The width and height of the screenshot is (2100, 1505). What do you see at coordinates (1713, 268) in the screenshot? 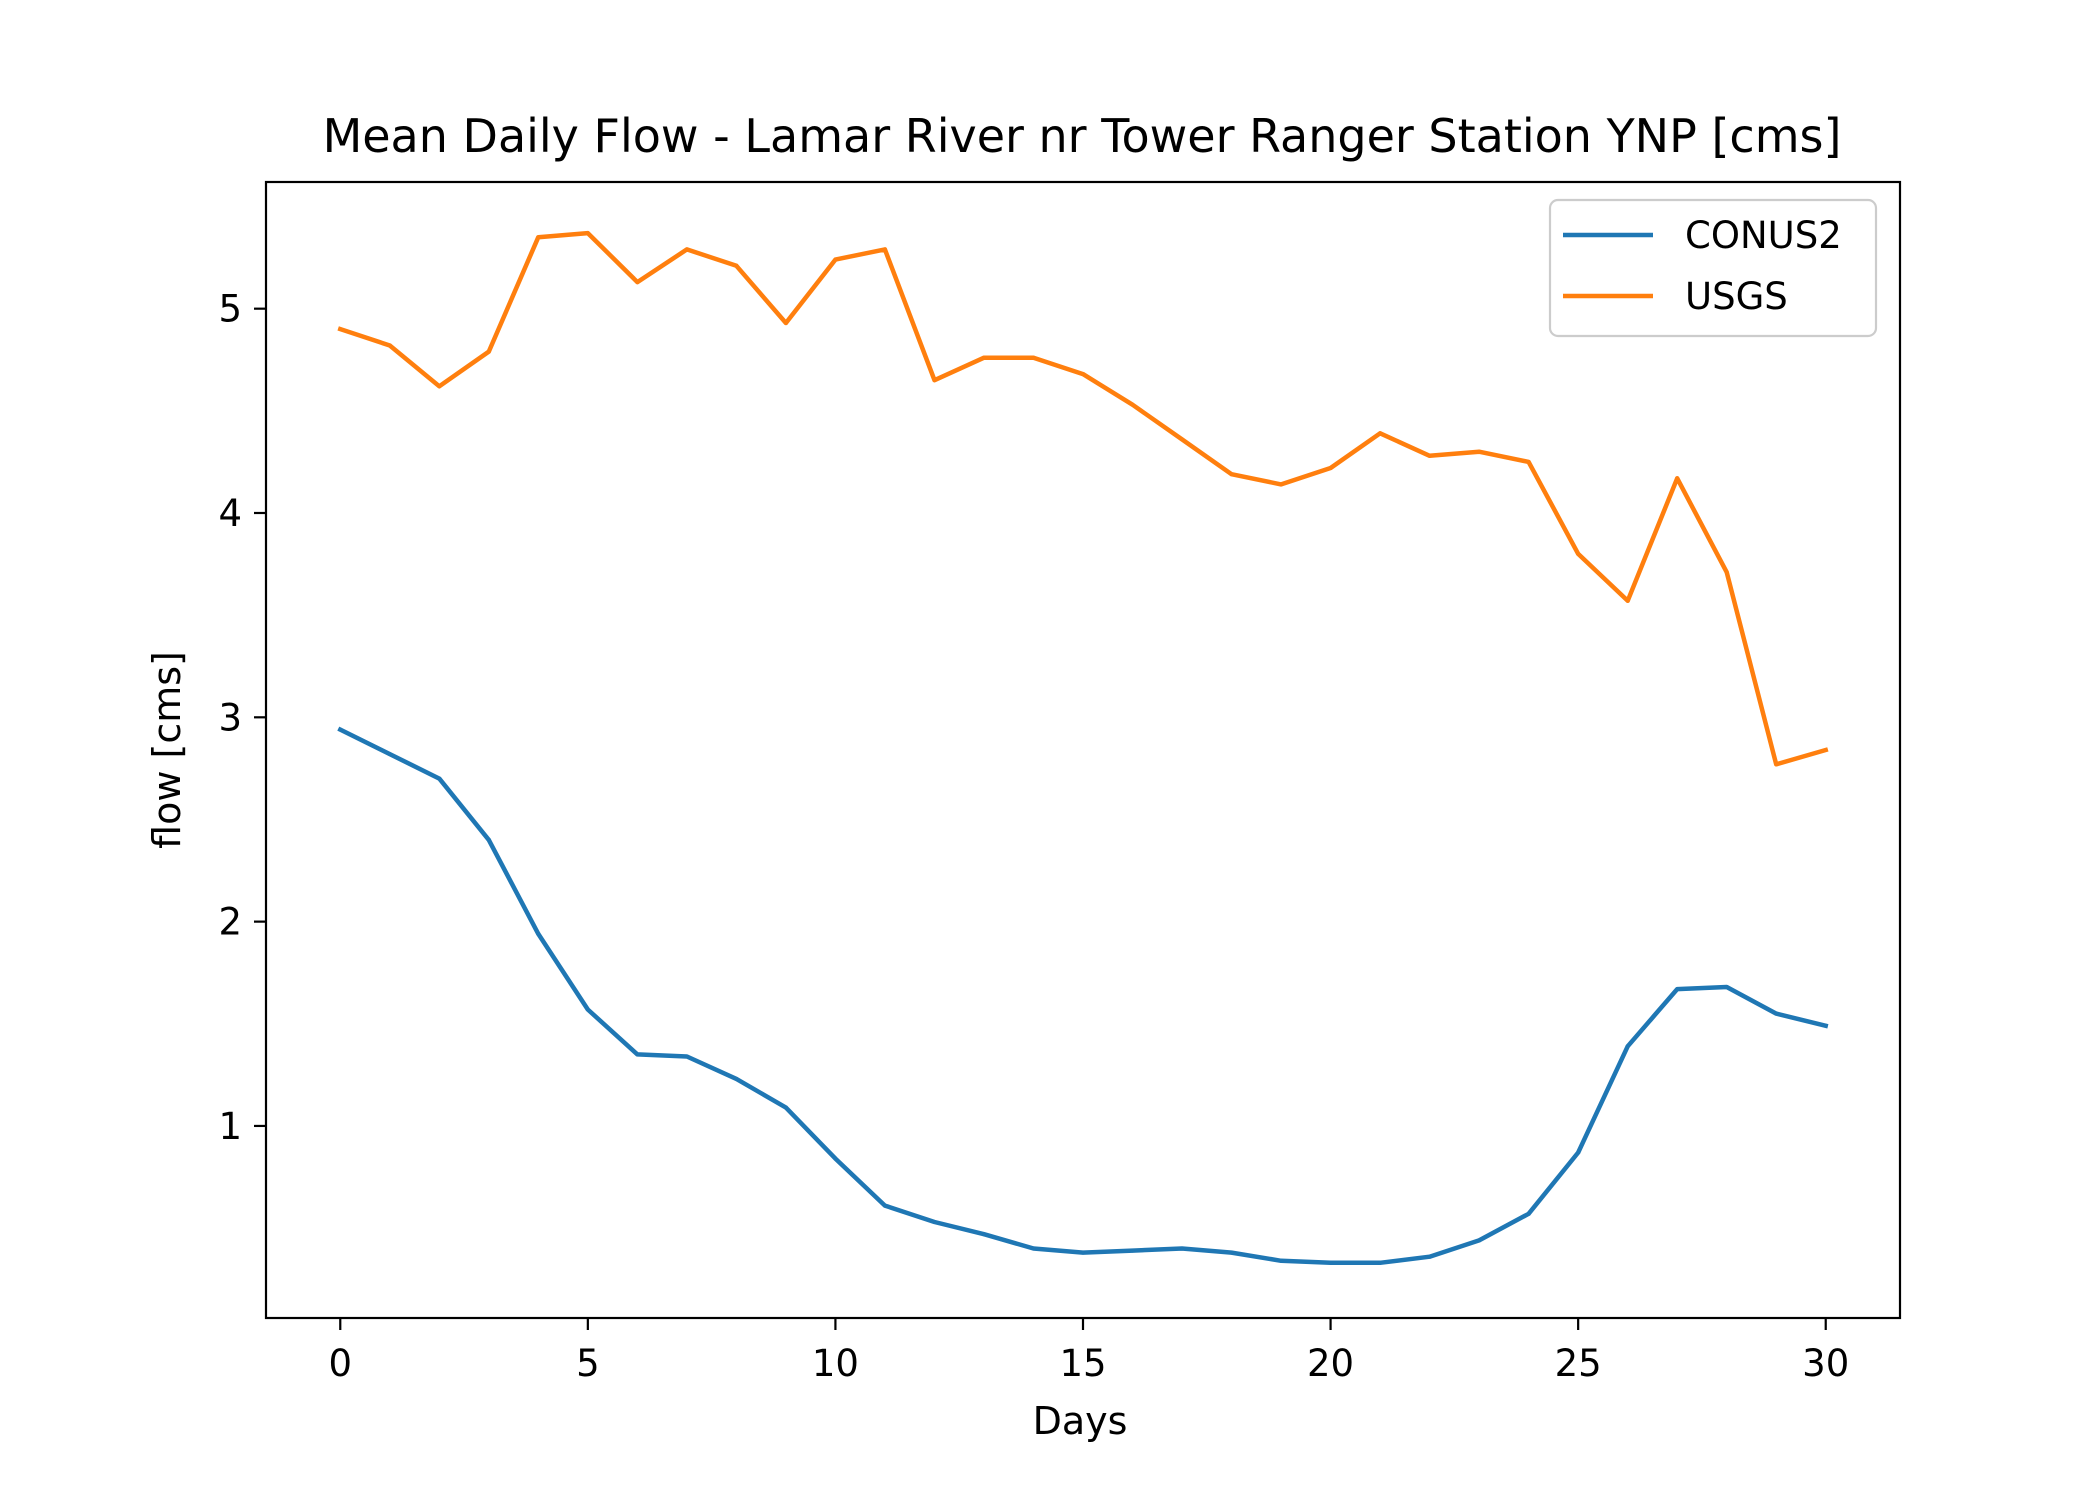
I see `legend: CONUS2 USGS` at bounding box center [1713, 268].